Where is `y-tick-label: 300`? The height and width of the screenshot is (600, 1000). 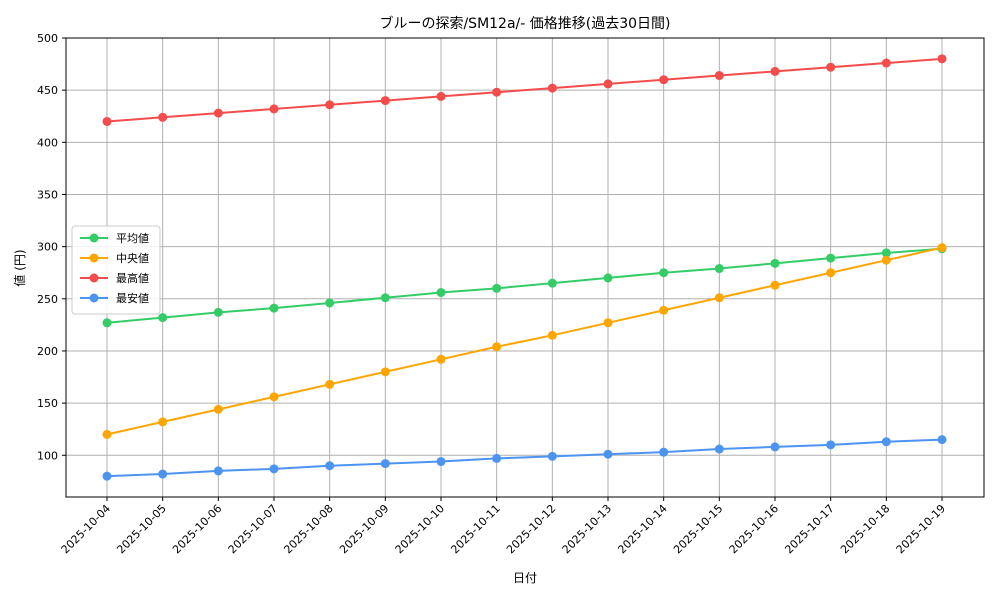 y-tick-label: 300 is located at coordinates (47, 247).